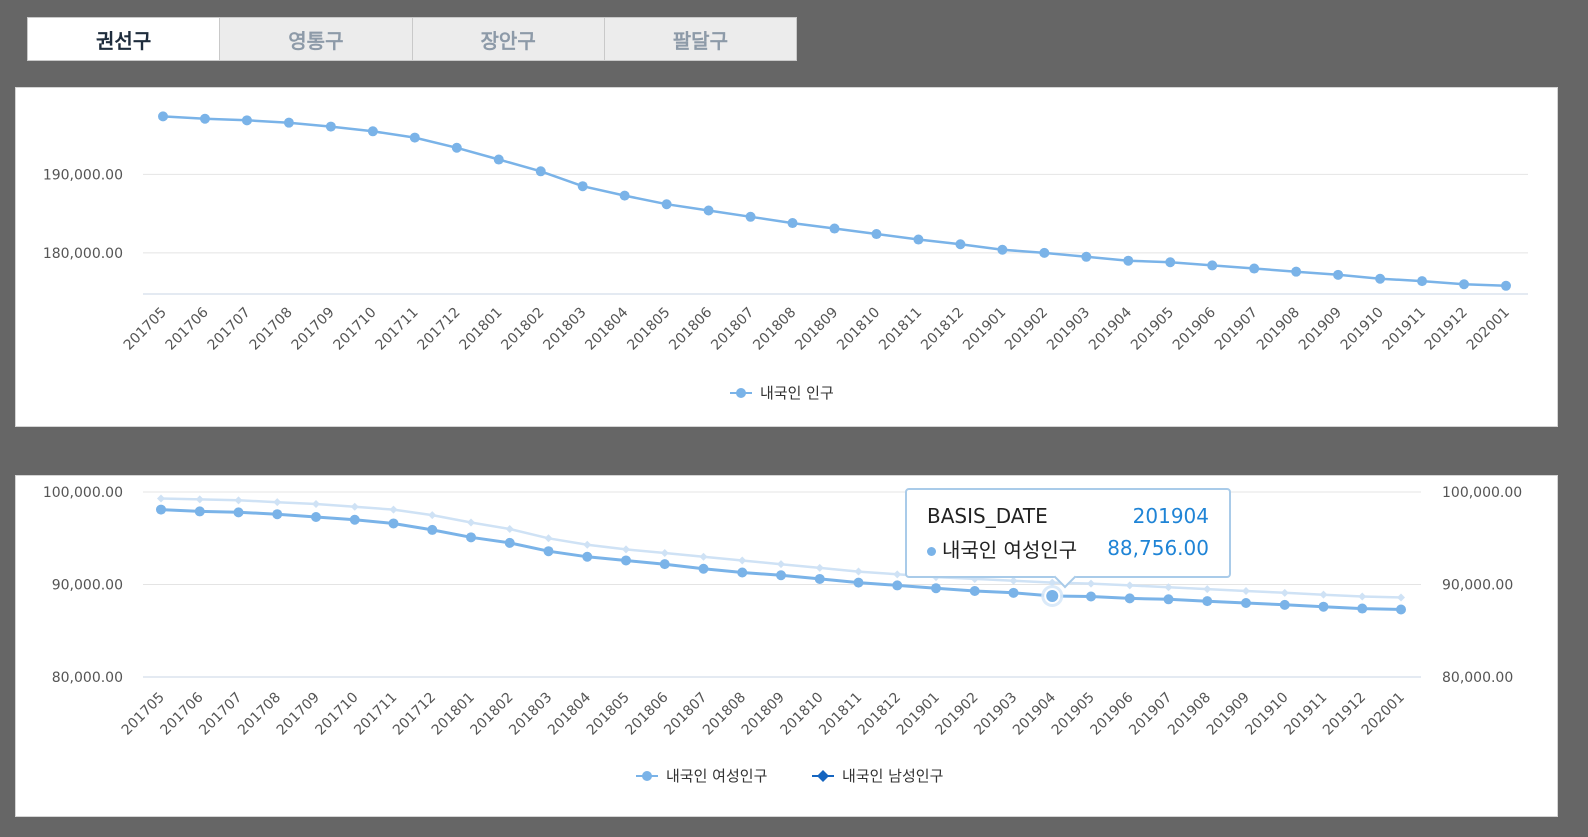 The height and width of the screenshot is (837, 1588). I want to click on y-tick-label: 90,000.00, so click(87, 586).